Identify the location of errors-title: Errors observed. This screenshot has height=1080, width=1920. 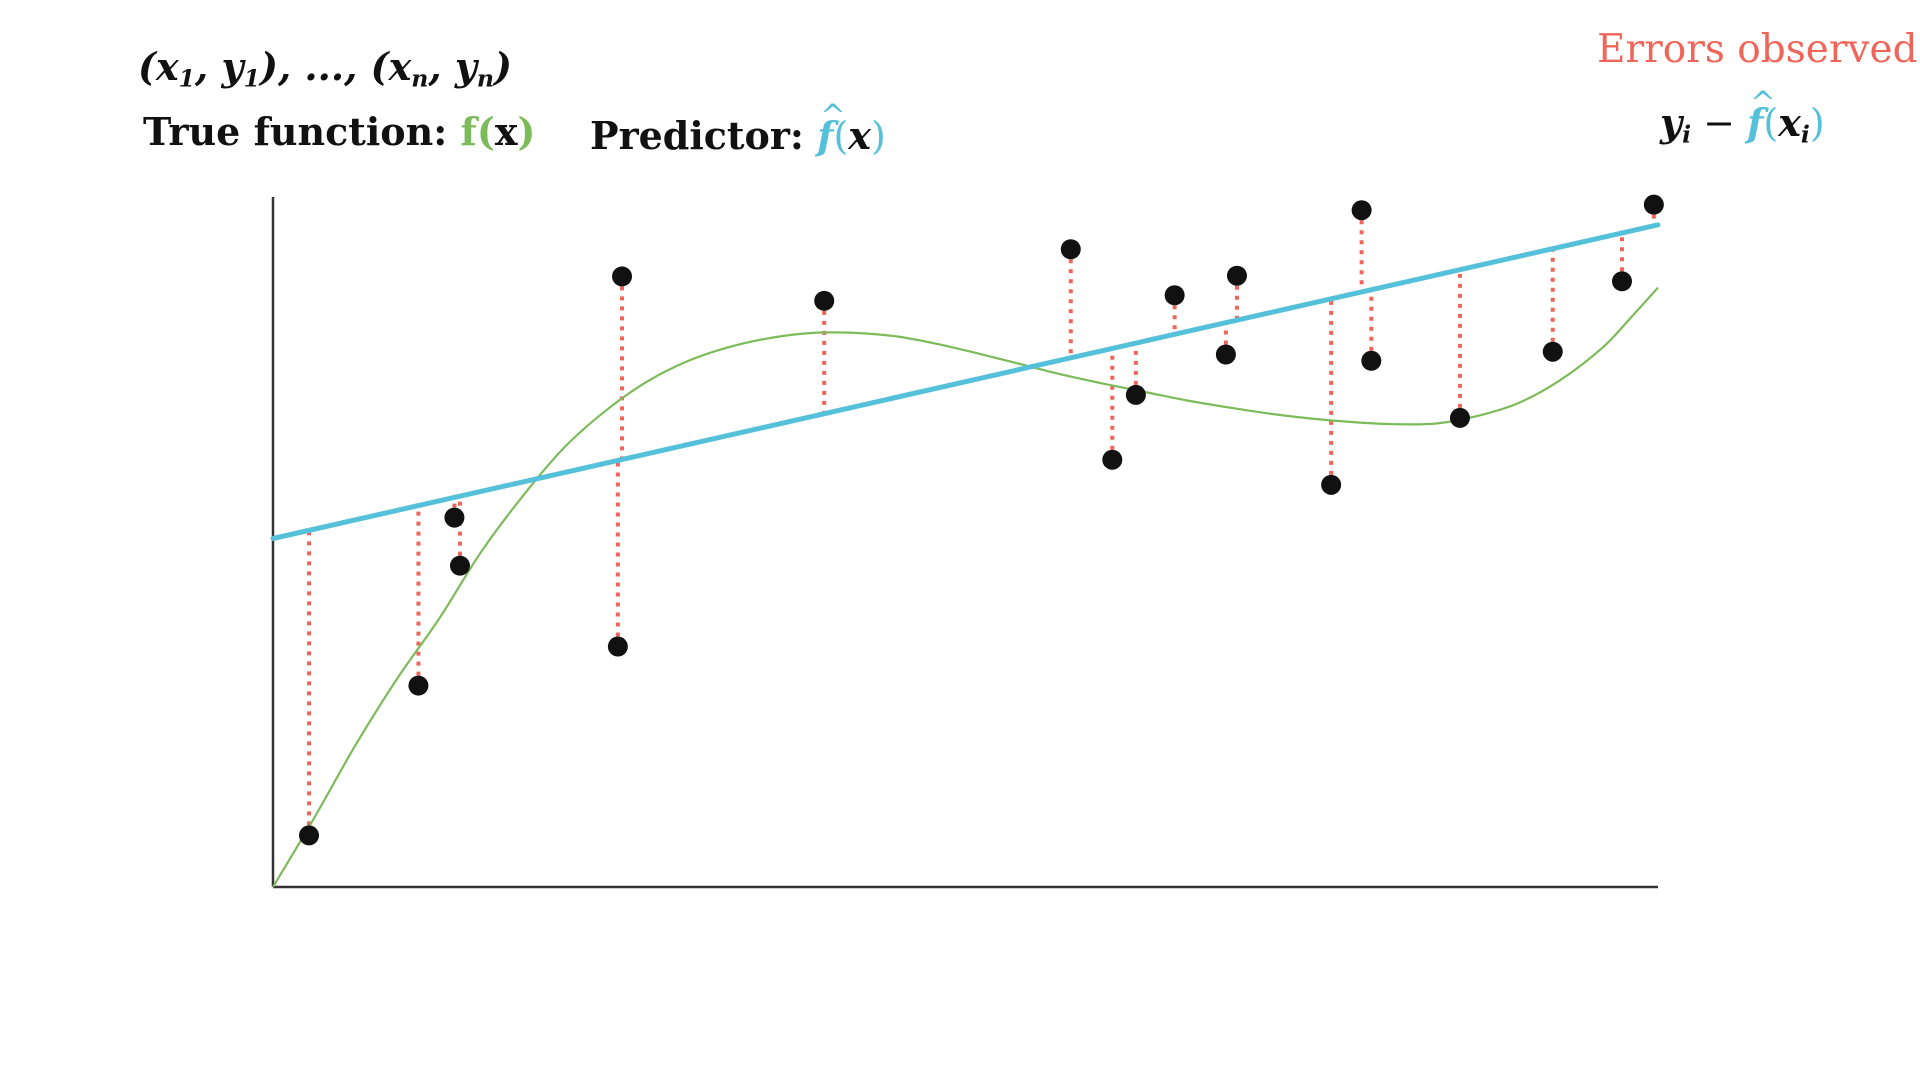
(1757, 49).